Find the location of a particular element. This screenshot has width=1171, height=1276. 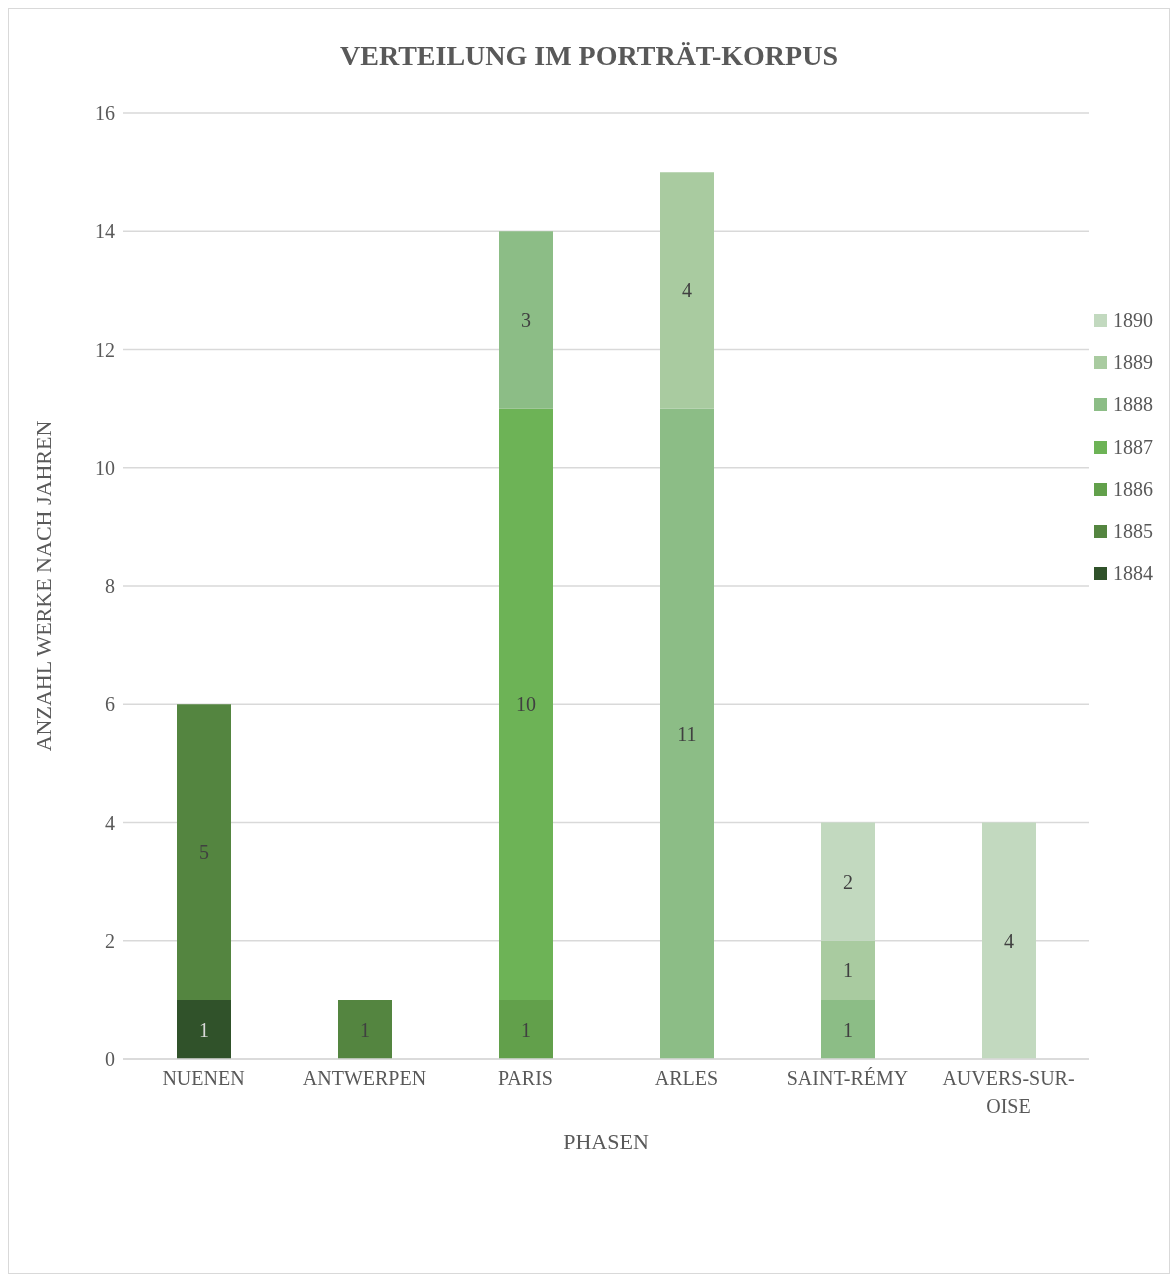

legend-label: 1886 is located at coordinates (1133, 489).